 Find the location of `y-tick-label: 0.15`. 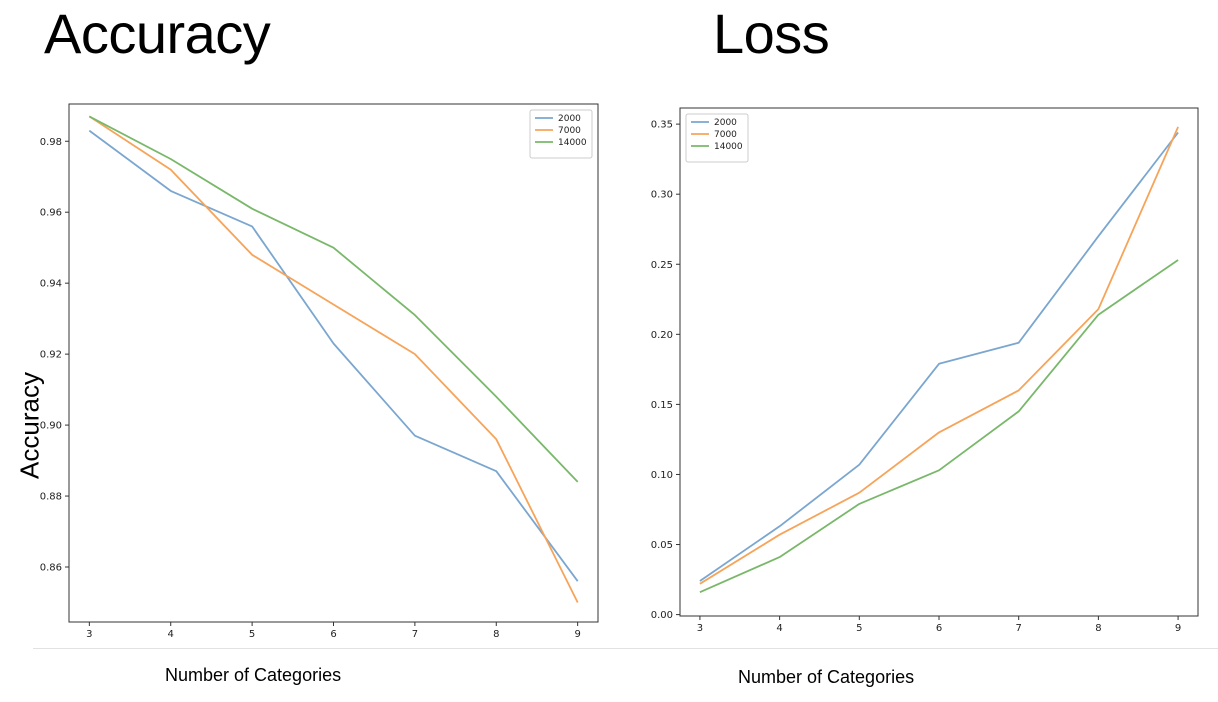

y-tick-label: 0.15 is located at coordinates (662, 405).